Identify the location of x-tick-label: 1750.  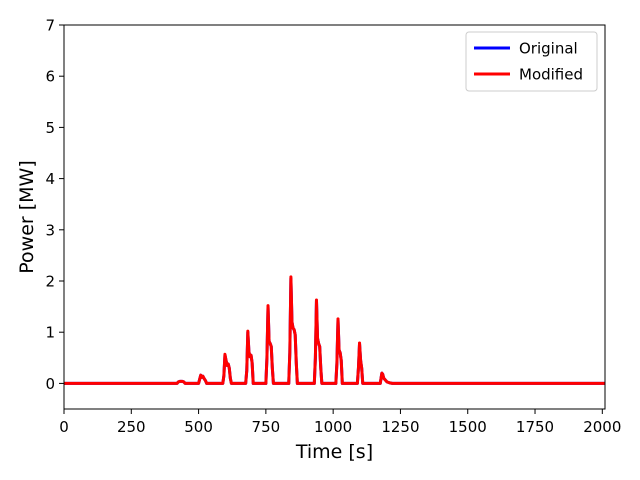
(535, 427).